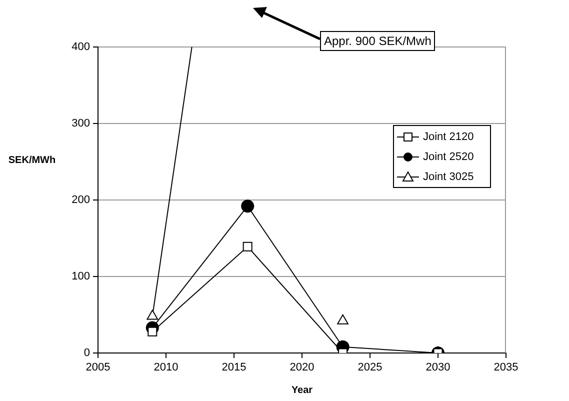  I want to click on y-axis-title: SEK/MWh, so click(32, 160).